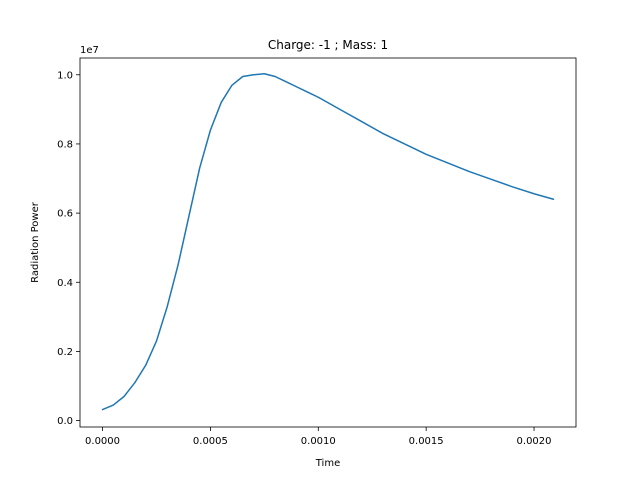 The width and height of the screenshot is (640, 480). I want to click on x-axis-label: Time, so click(327, 463).